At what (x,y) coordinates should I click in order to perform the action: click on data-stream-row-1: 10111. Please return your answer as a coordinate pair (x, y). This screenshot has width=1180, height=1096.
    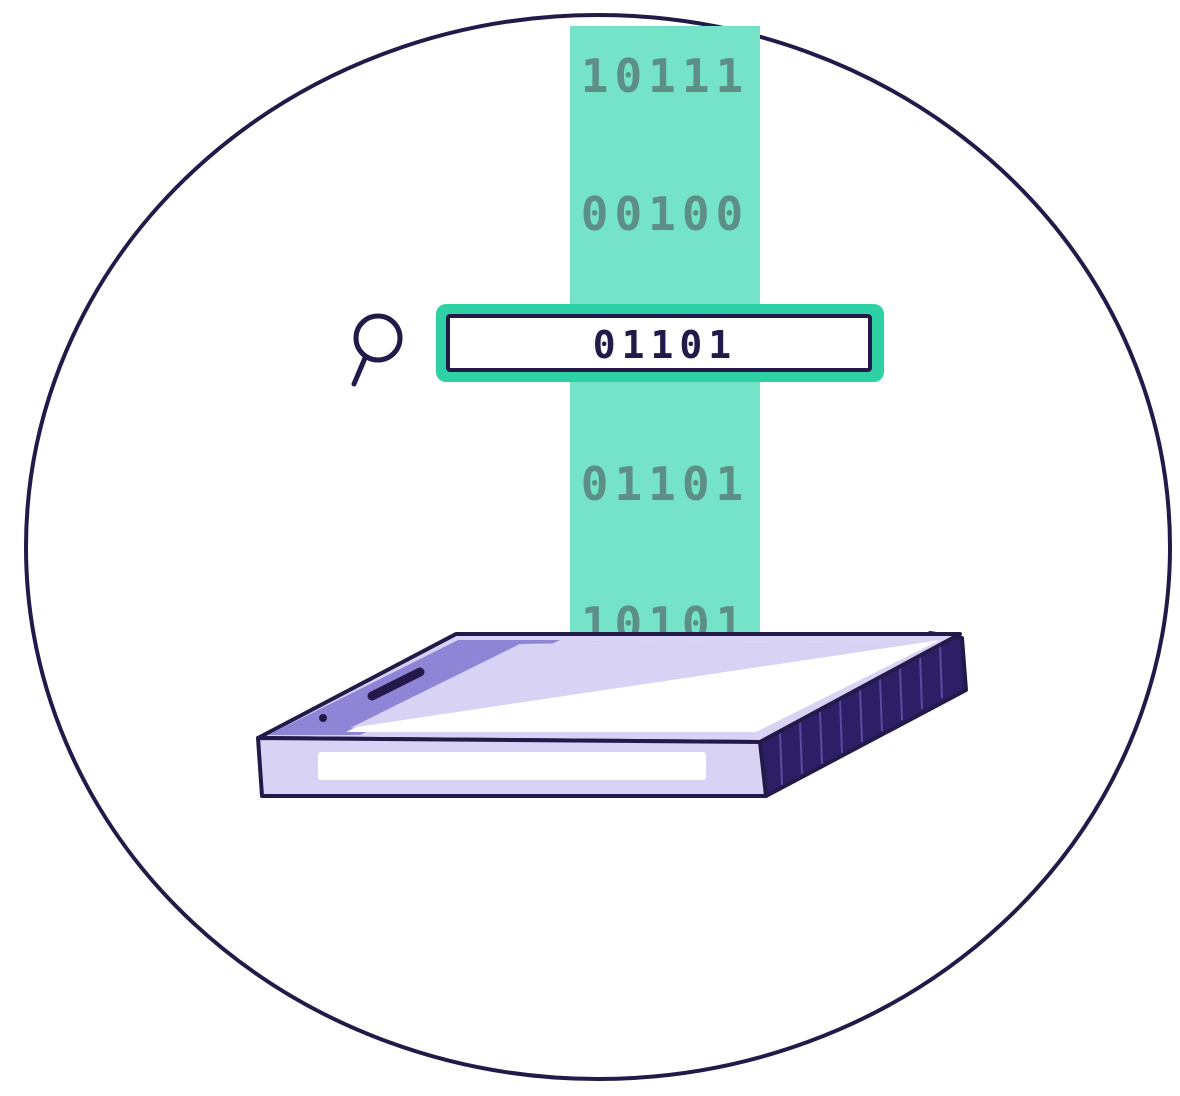
    Looking at the image, I should click on (665, 76).